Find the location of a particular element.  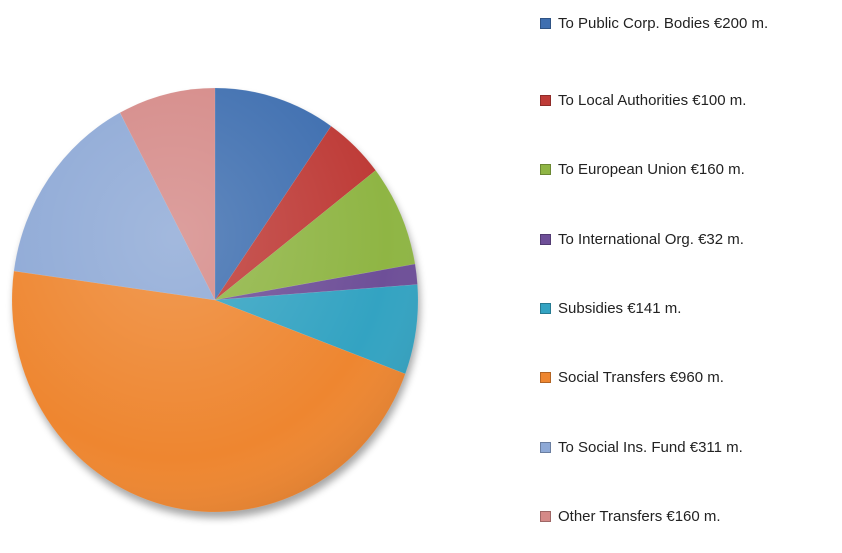

legend-item: To Public Corp. Bodies €200 m. is located at coordinates (665, 24).